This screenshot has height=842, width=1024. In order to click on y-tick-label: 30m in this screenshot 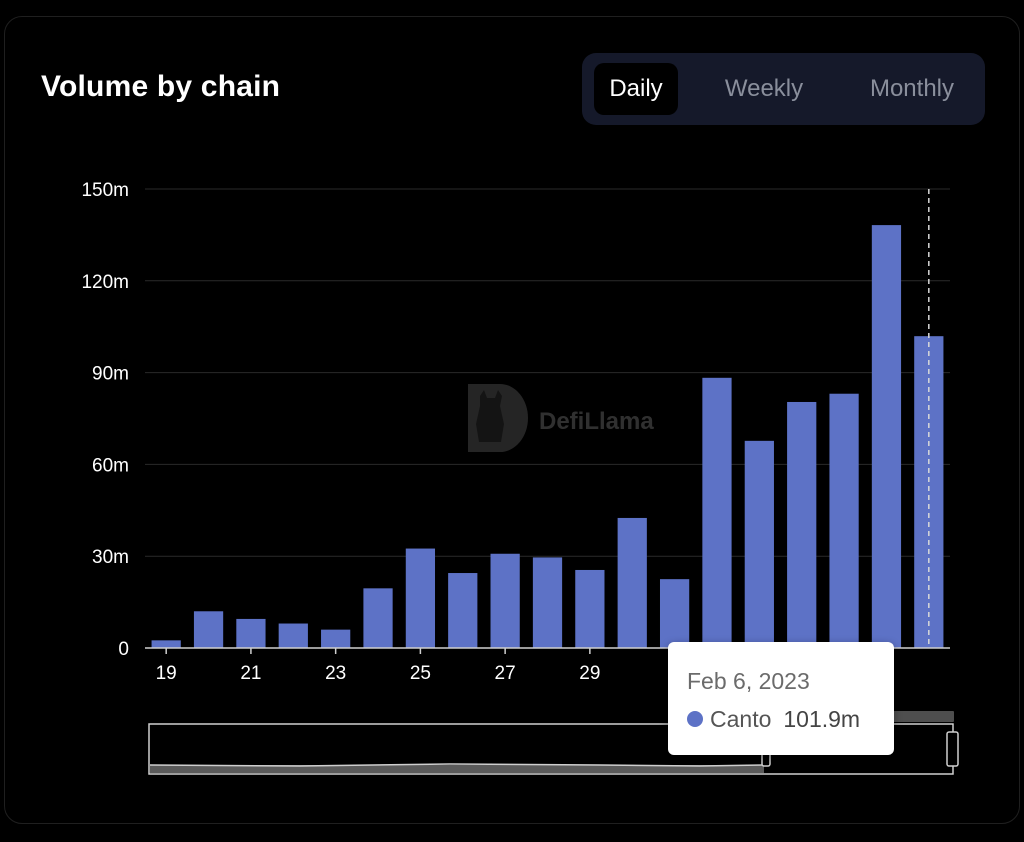, I will do `click(110, 557)`.